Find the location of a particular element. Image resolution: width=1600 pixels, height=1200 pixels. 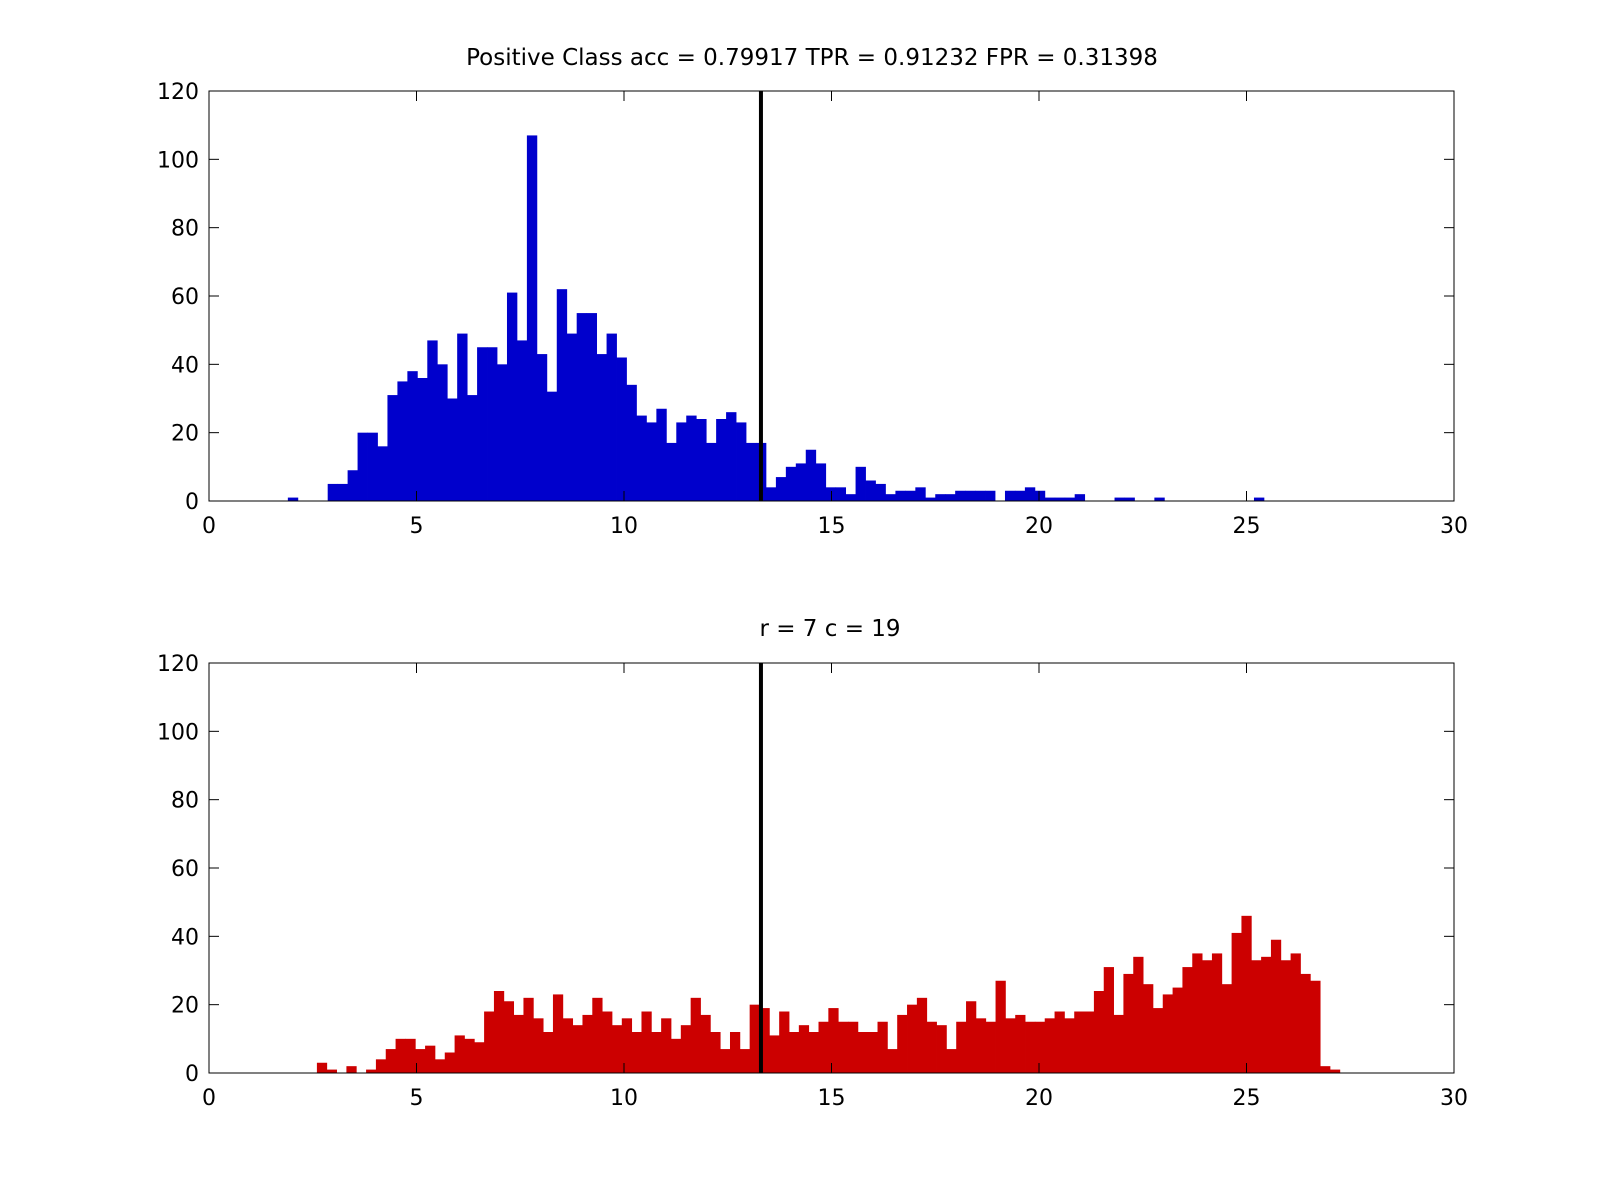

y-tick-label: 40 is located at coordinates (185, 365).